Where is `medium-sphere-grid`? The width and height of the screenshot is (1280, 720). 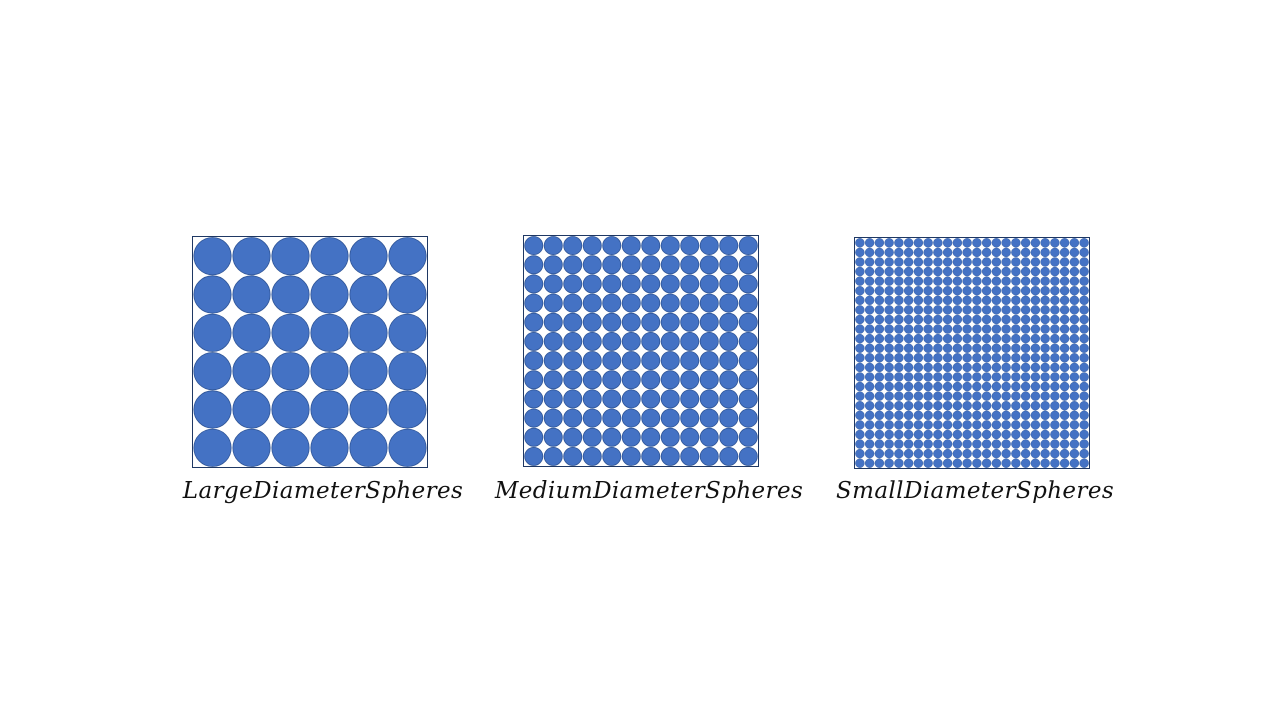 medium-sphere-grid is located at coordinates (641, 351).